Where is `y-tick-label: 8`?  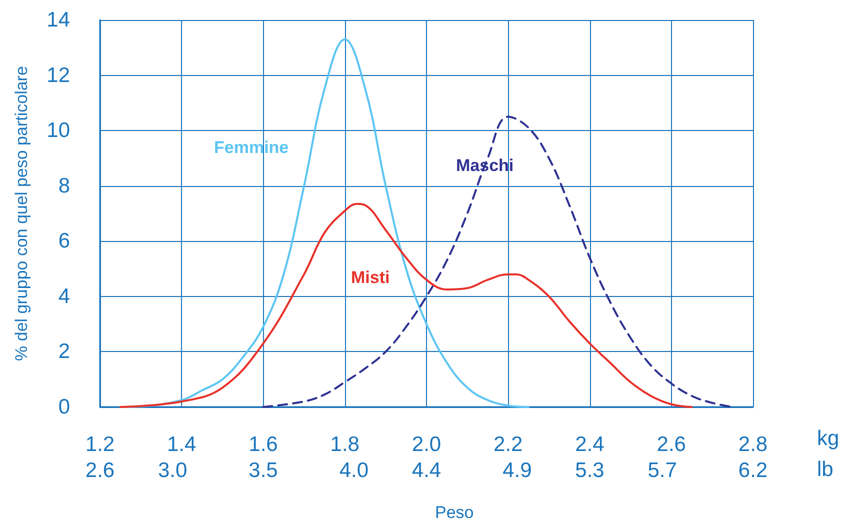
y-tick-label: 8 is located at coordinates (64, 186).